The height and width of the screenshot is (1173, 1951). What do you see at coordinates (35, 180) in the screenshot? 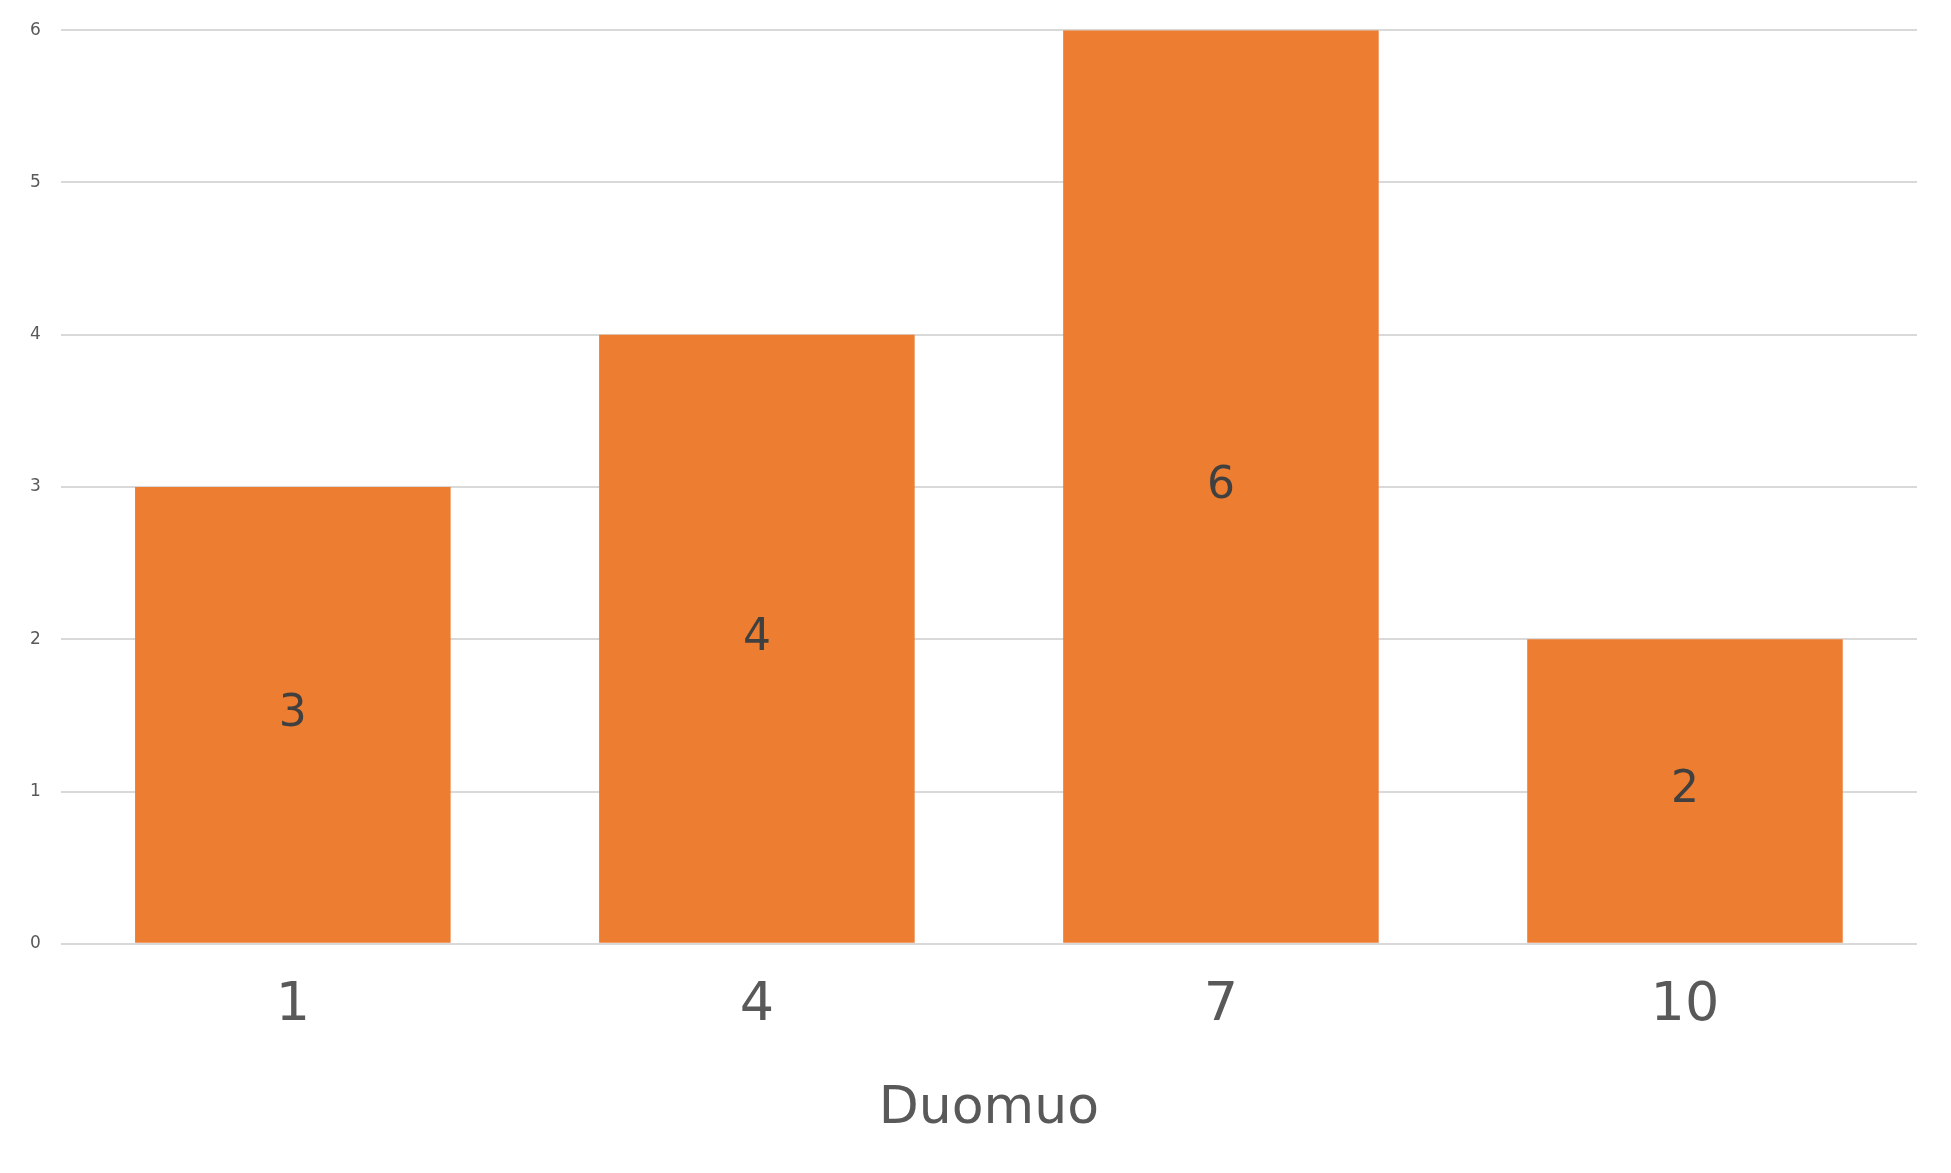
I see `y-tick-label: 5` at bounding box center [35, 180].